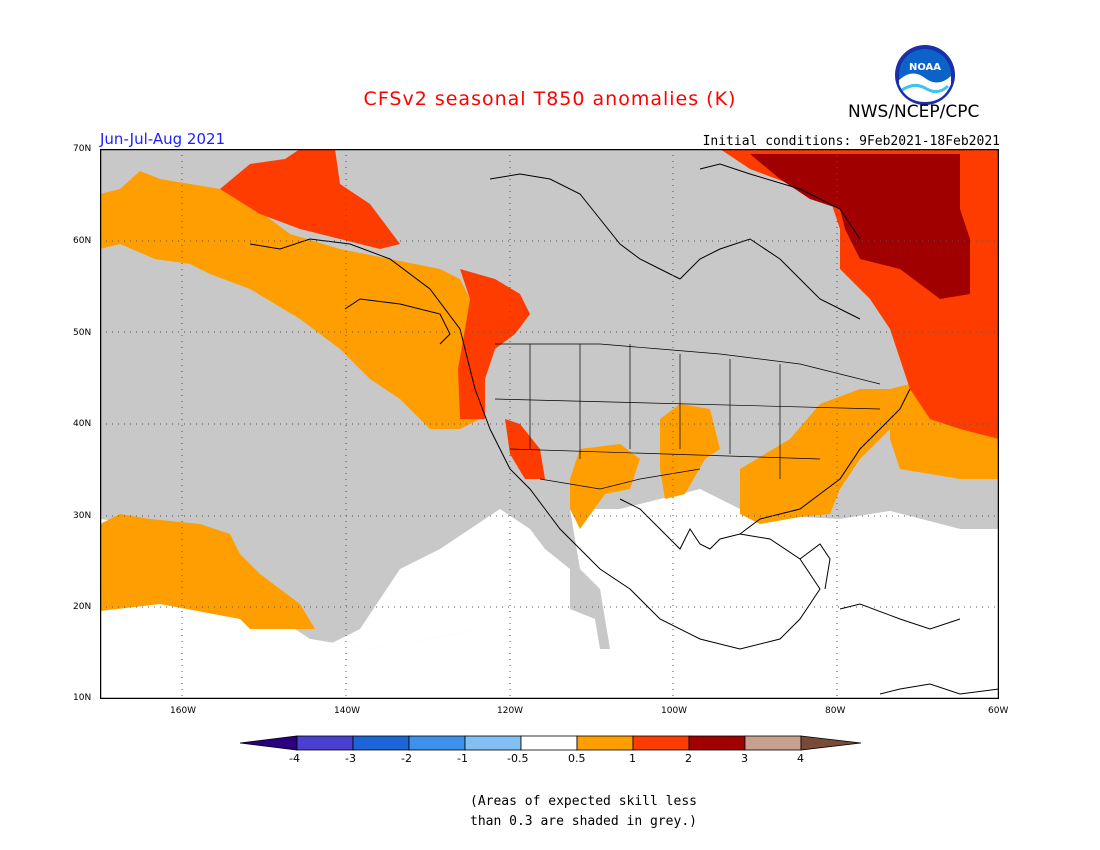 The height and width of the screenshot is (850, 1100). What do you see at coordinates (744, 758) in the screenshot?
I see `colorbar-tick-label: 3` at bounding box center [744, 758].